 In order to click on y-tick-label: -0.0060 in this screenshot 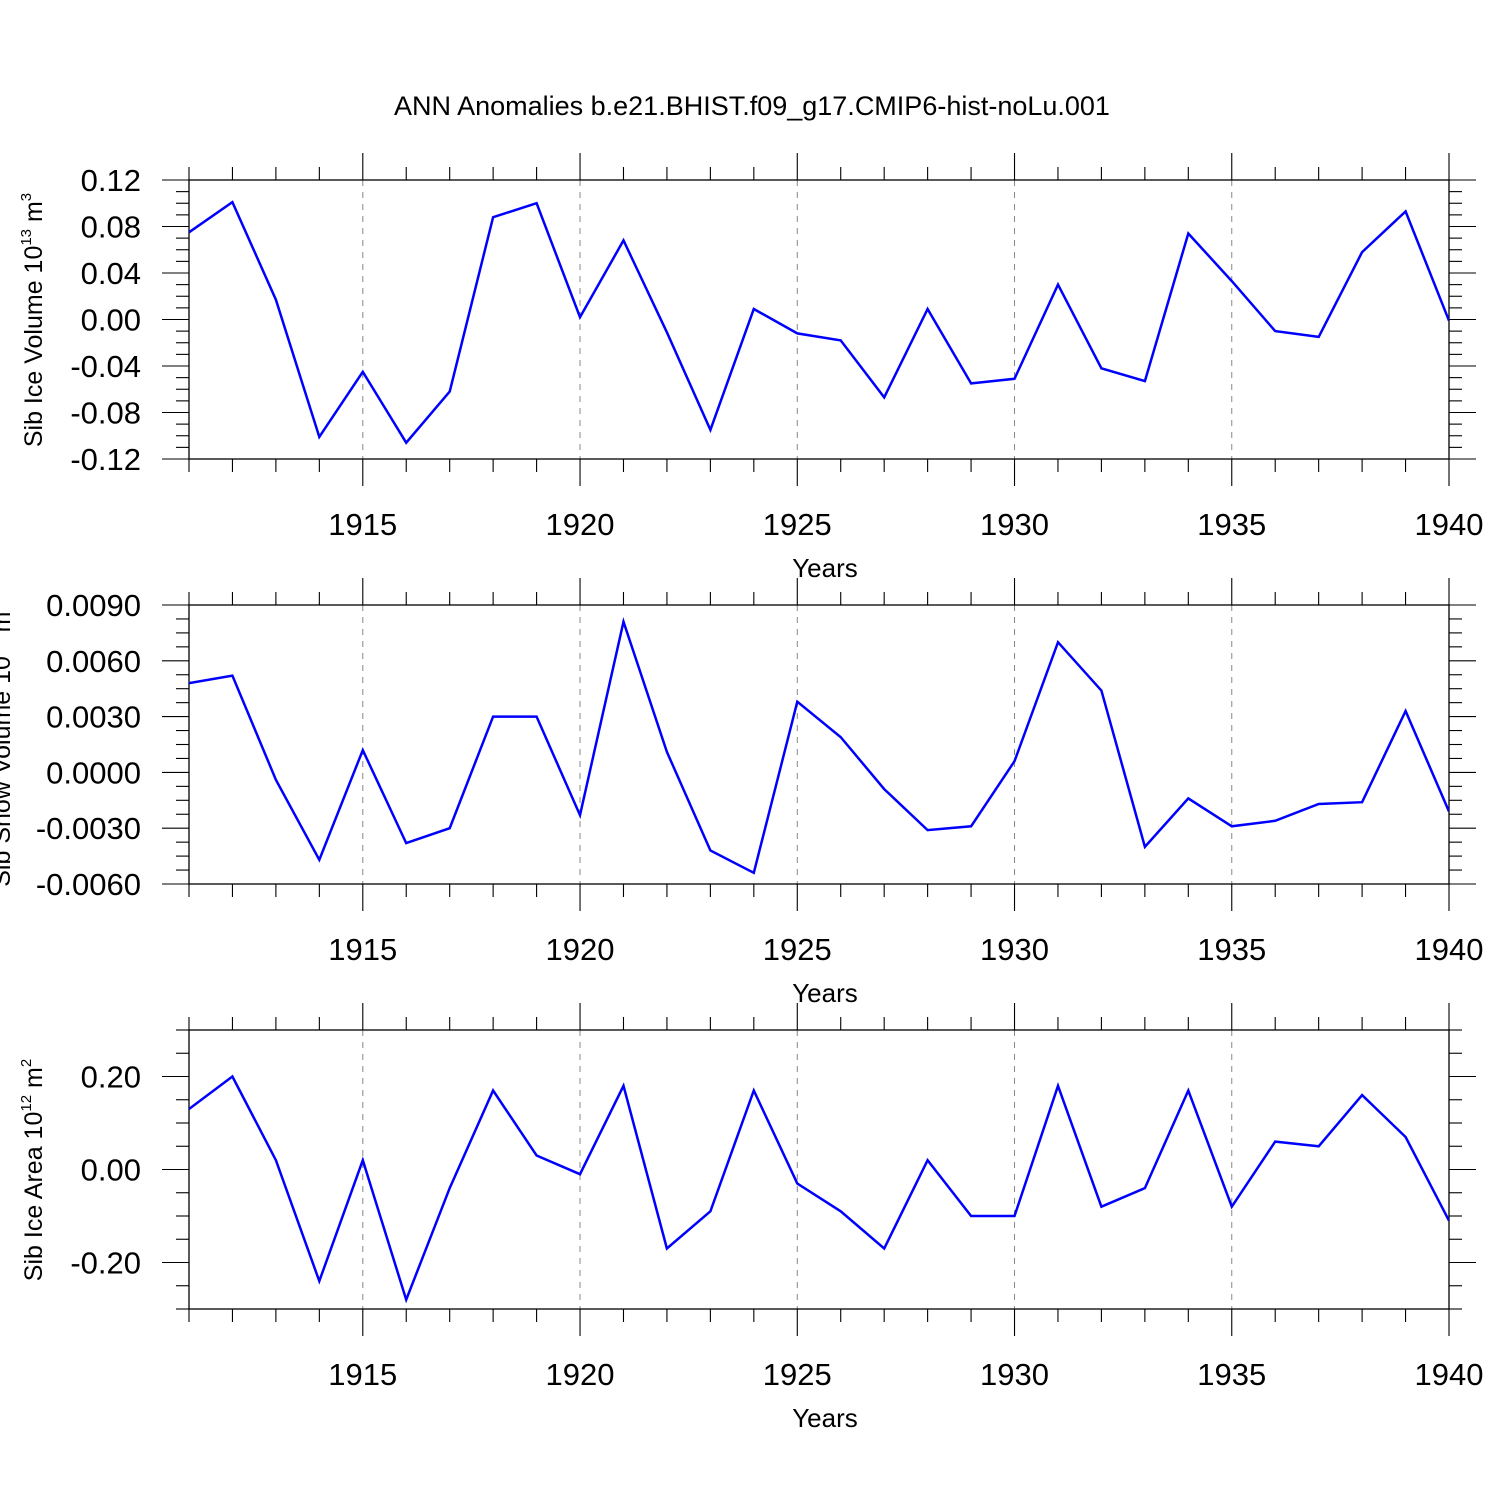, I will do `click(88, 884)`.